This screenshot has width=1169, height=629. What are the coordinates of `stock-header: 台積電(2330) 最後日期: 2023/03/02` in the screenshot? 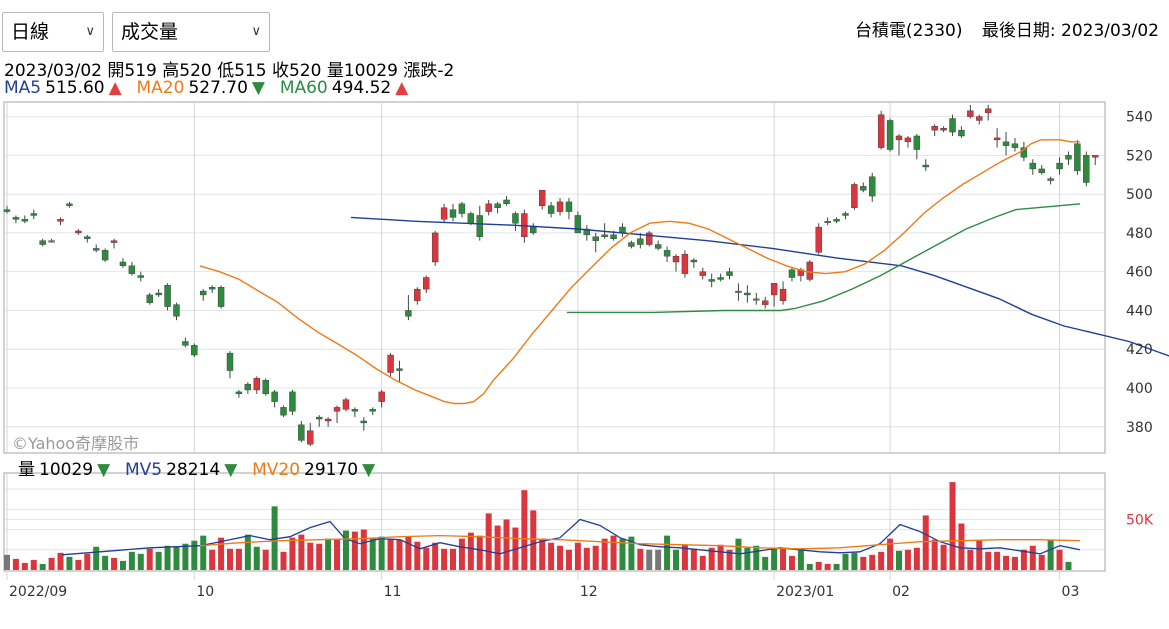 It's located at (1000, 28).